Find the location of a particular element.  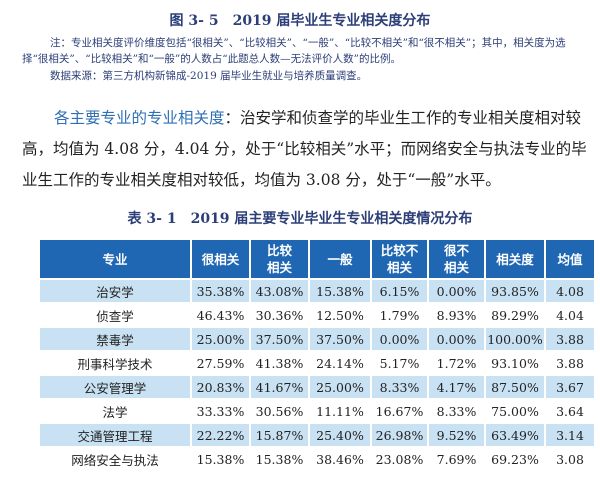

cell-major: 禁毒学 is located at coordinates (115, 339).